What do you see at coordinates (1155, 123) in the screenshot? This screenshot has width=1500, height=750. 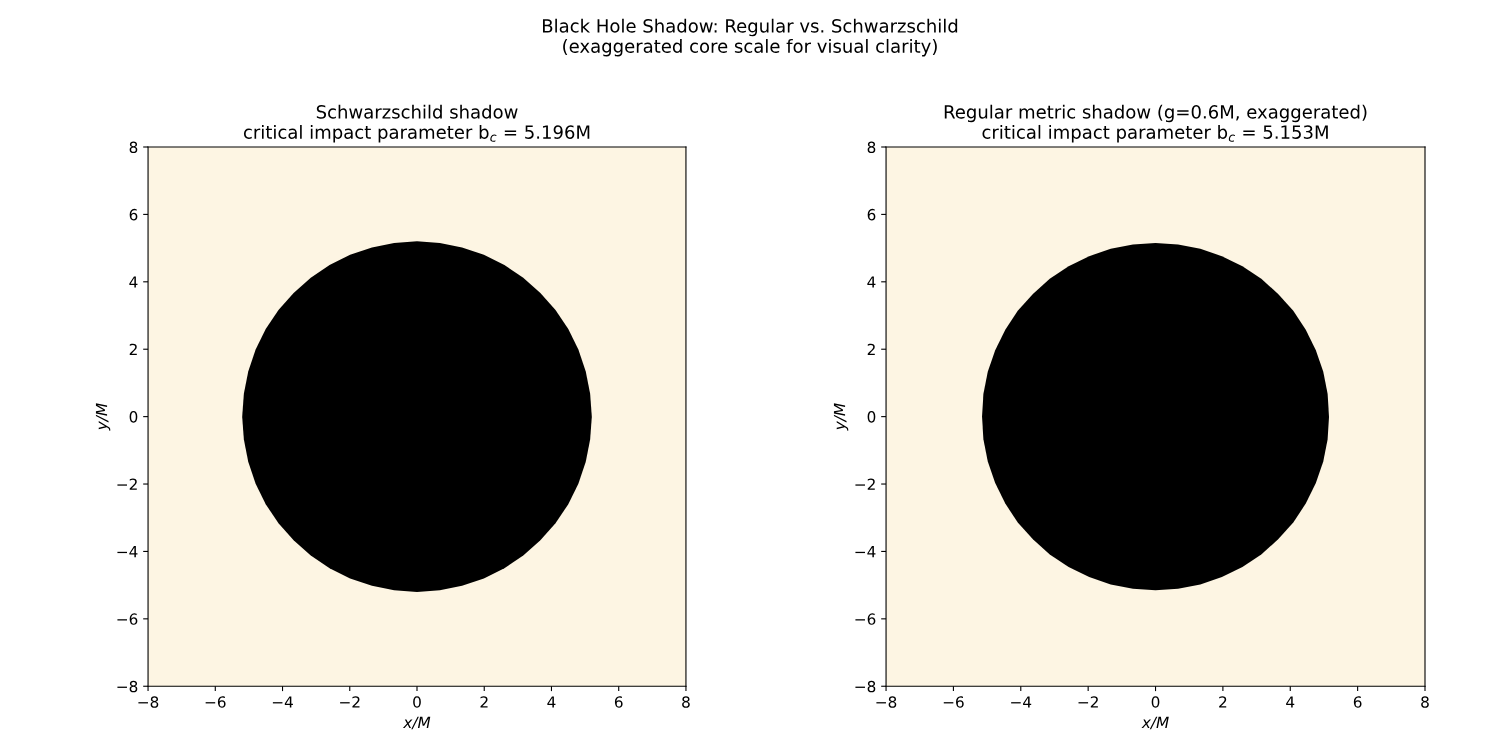 I see `chart-title: Regular metric shadow (g=0.6M, exaggerated) critical impact parameter b$_{c}$ = 5.153M` at bounding box center [1155, 123].